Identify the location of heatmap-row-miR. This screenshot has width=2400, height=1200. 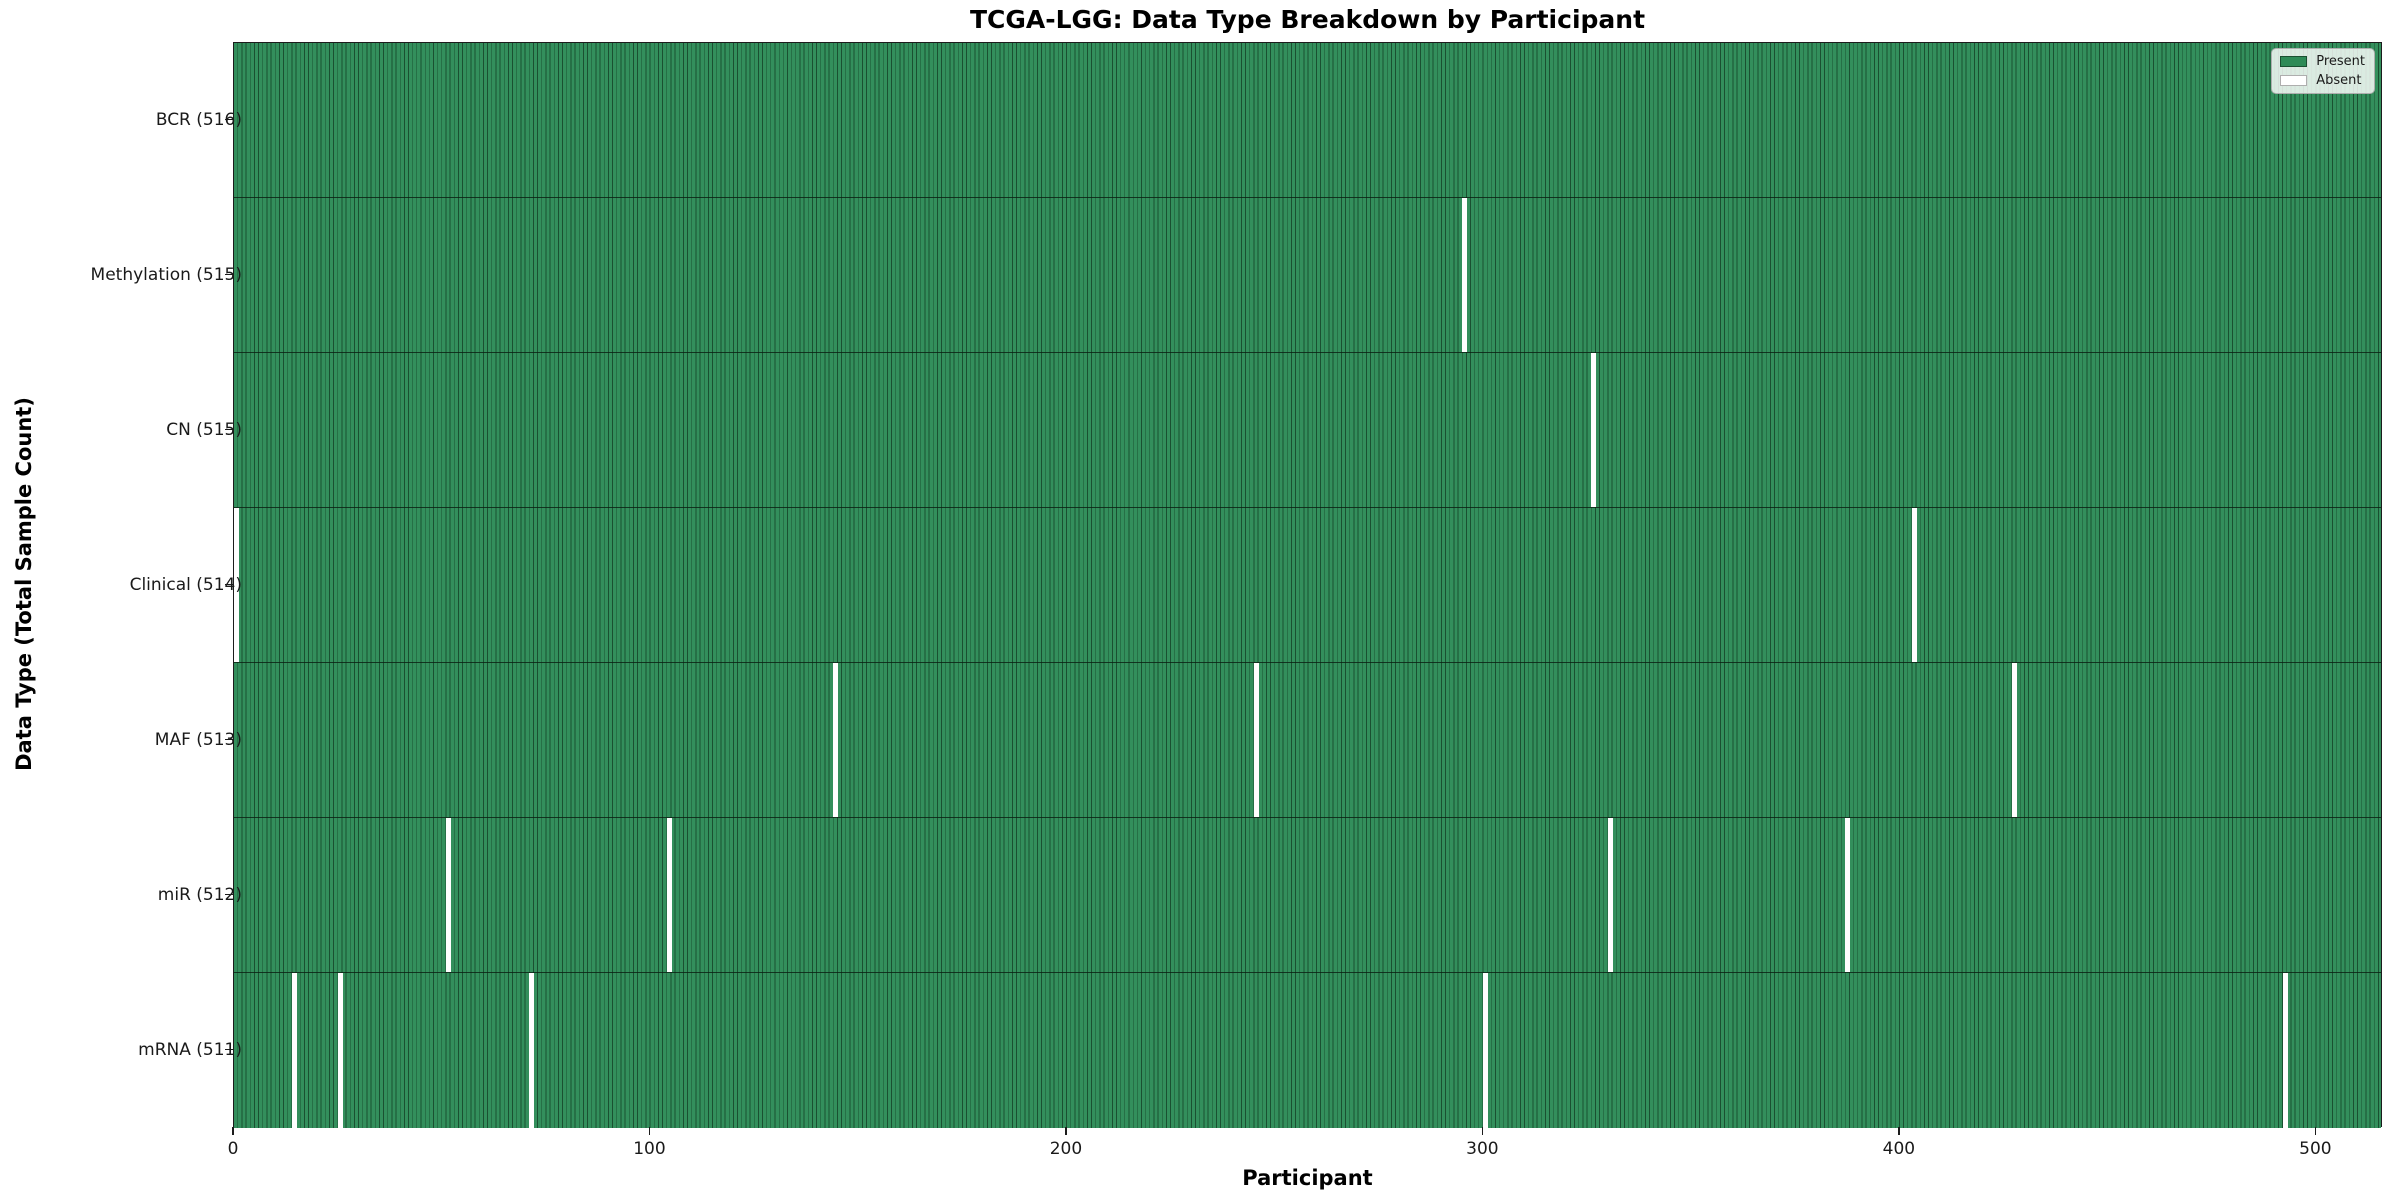
(1307, 895).